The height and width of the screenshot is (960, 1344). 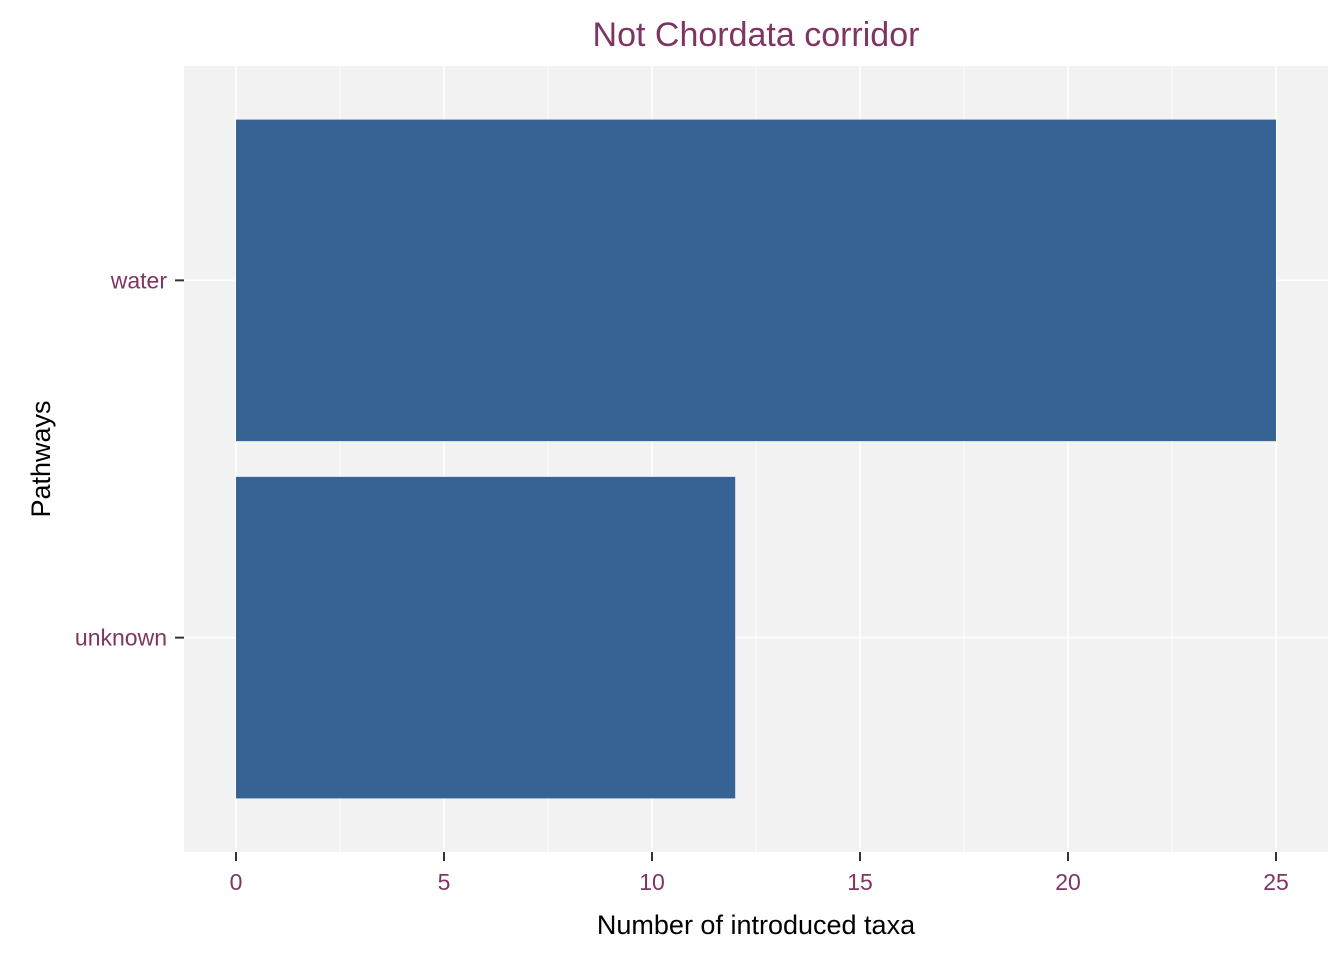 What do you see at coordinates (41, 458) in the screenshot?
I see `y-axis-title: Pathways` at bounding box center [41, 458].